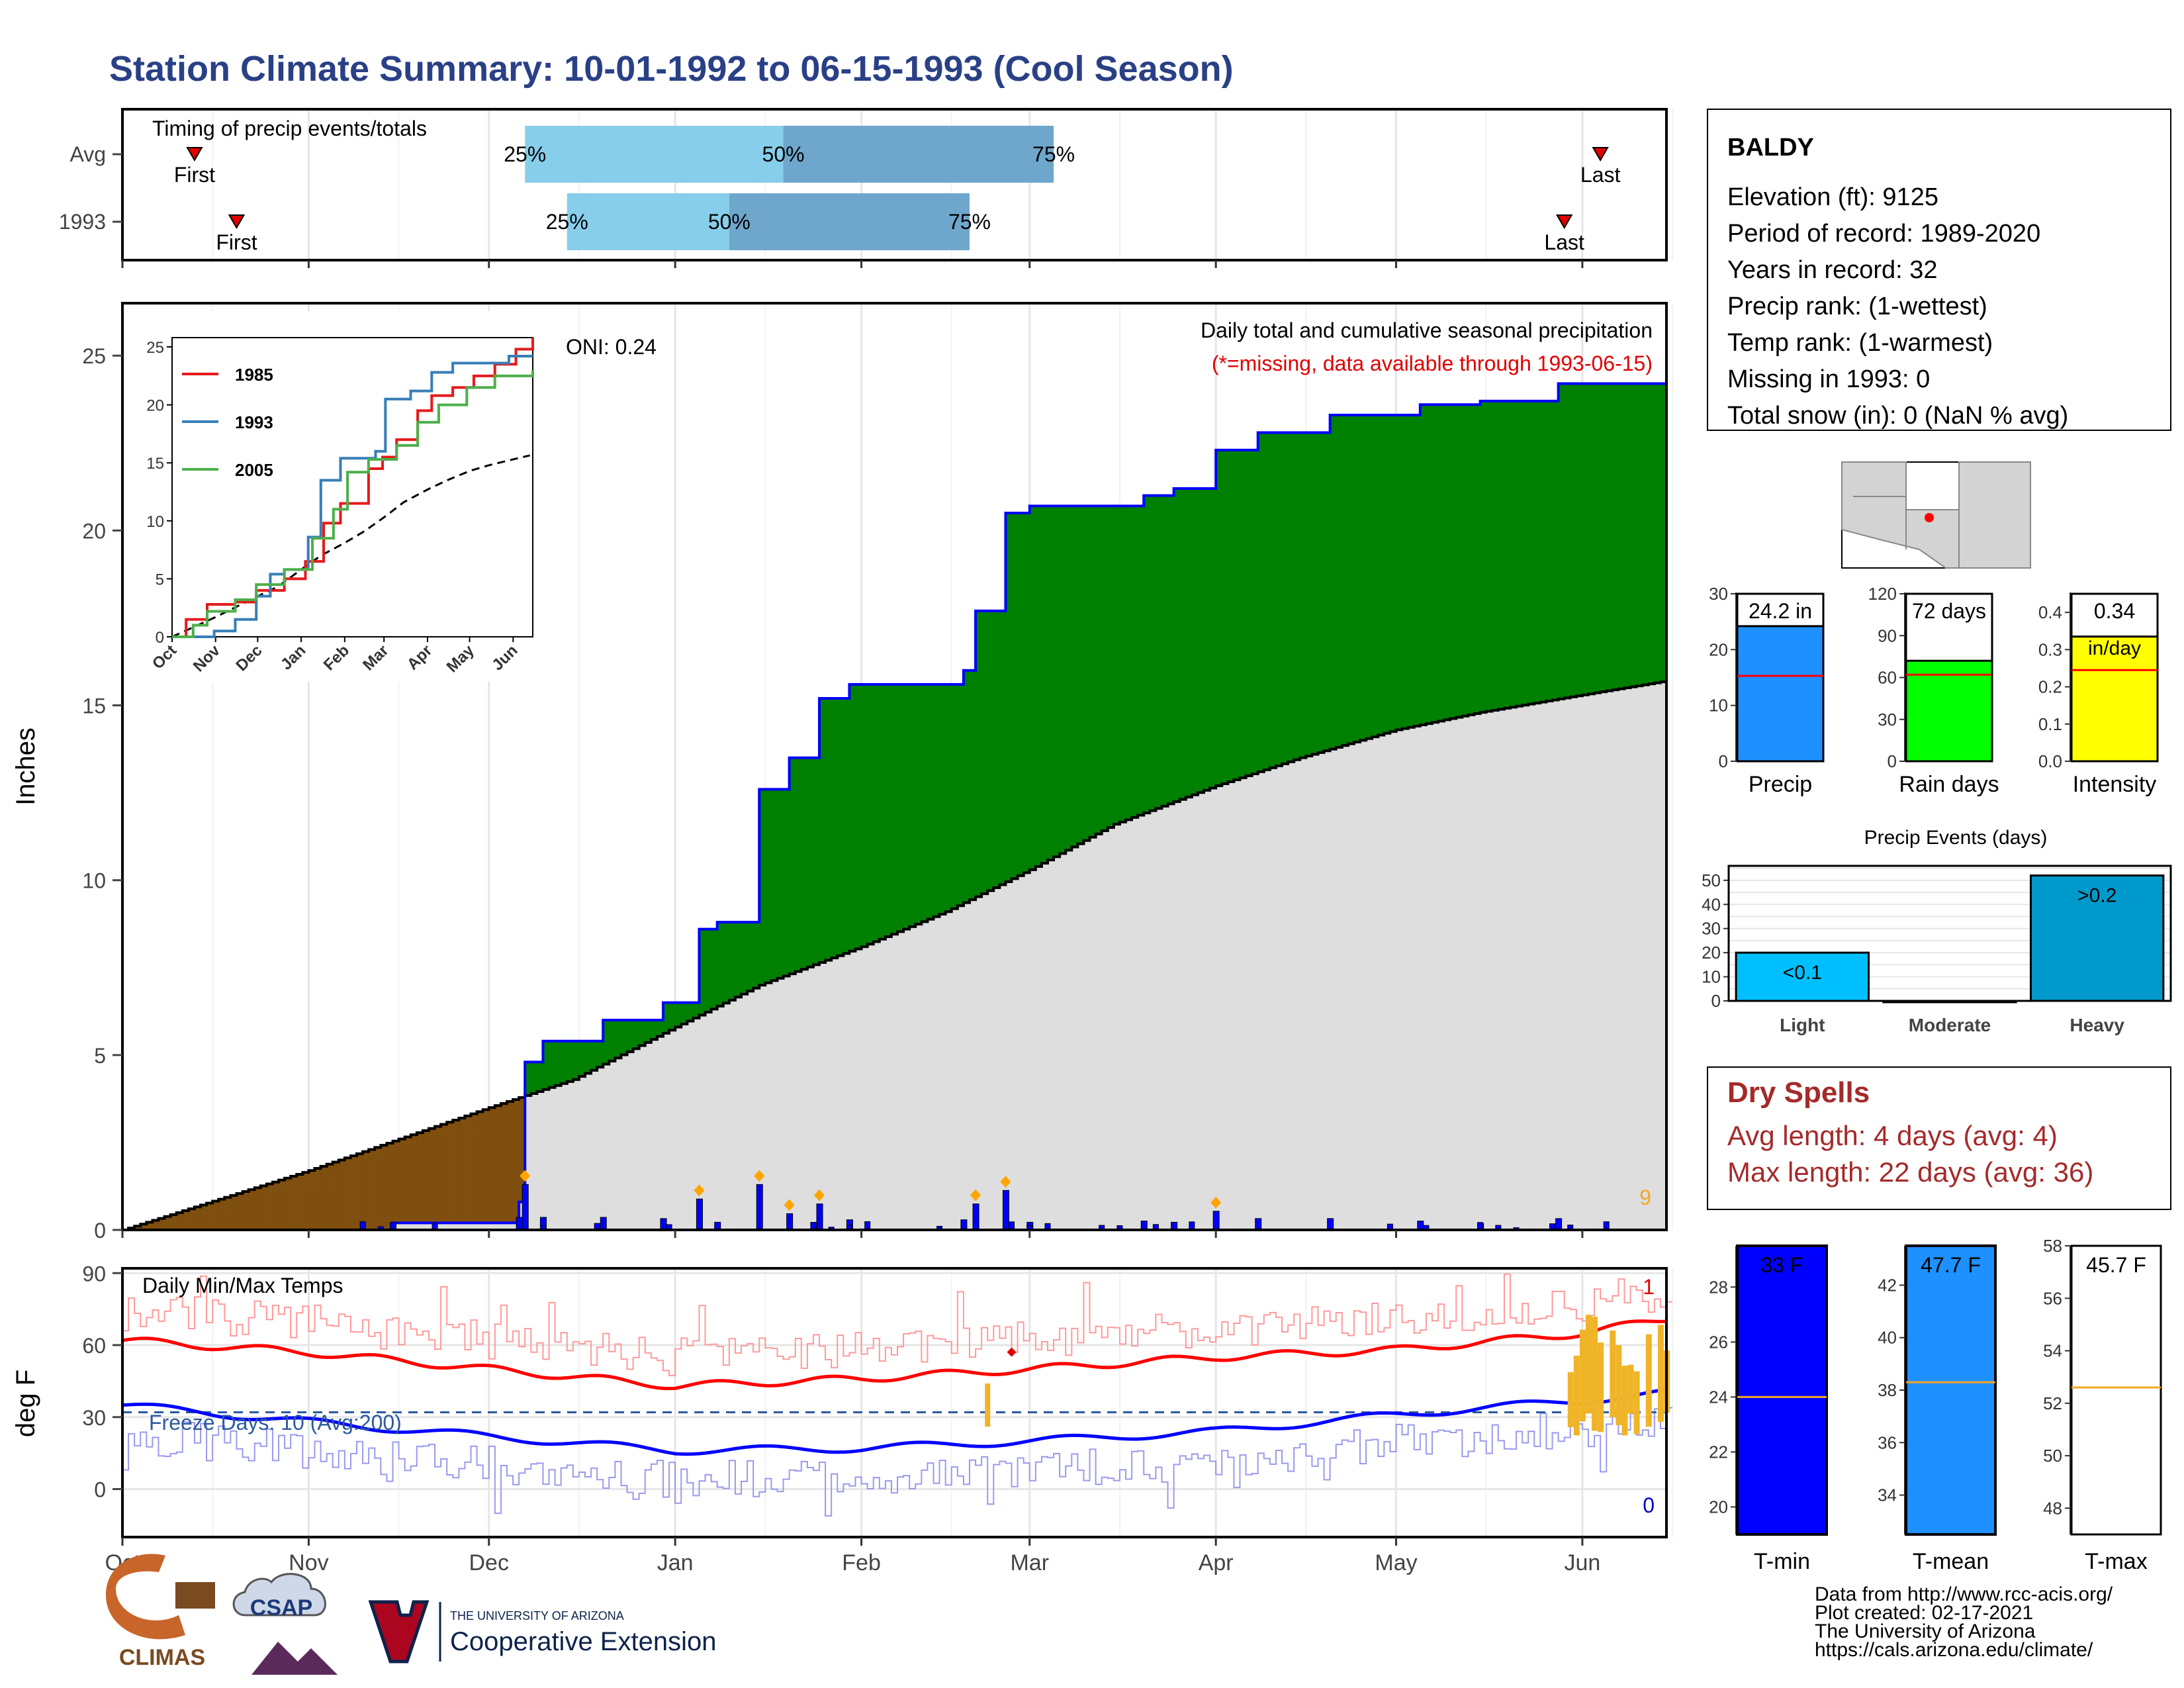 This screenshot has height=1688, width=2184. I want to click on temp-label: Daily Min/Max Temps, so click(242, 1285).